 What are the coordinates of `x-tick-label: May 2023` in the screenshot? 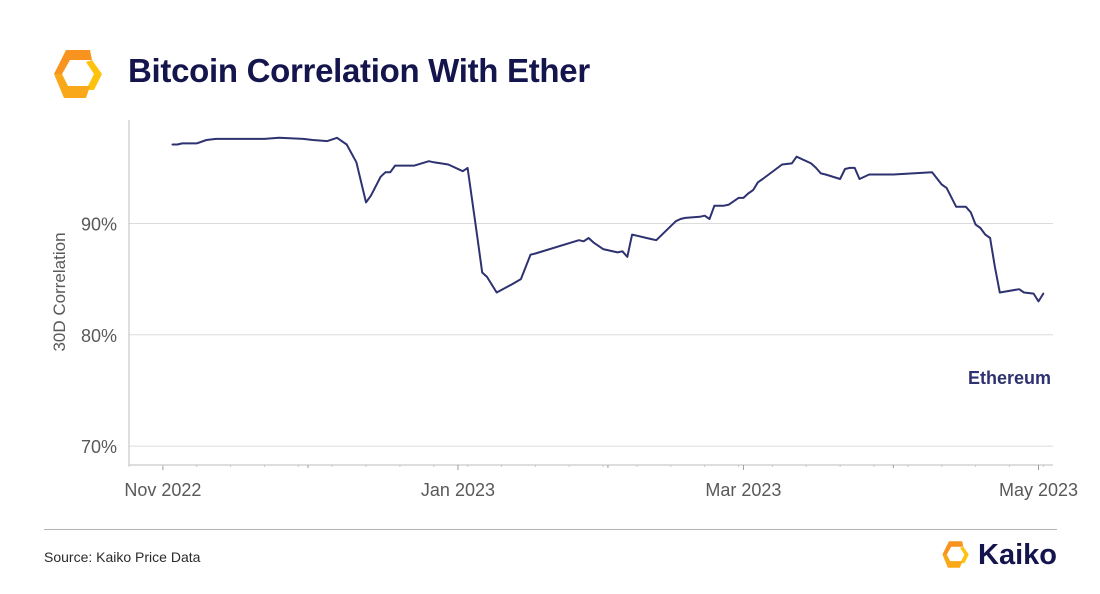 It's located at (1038, 490).